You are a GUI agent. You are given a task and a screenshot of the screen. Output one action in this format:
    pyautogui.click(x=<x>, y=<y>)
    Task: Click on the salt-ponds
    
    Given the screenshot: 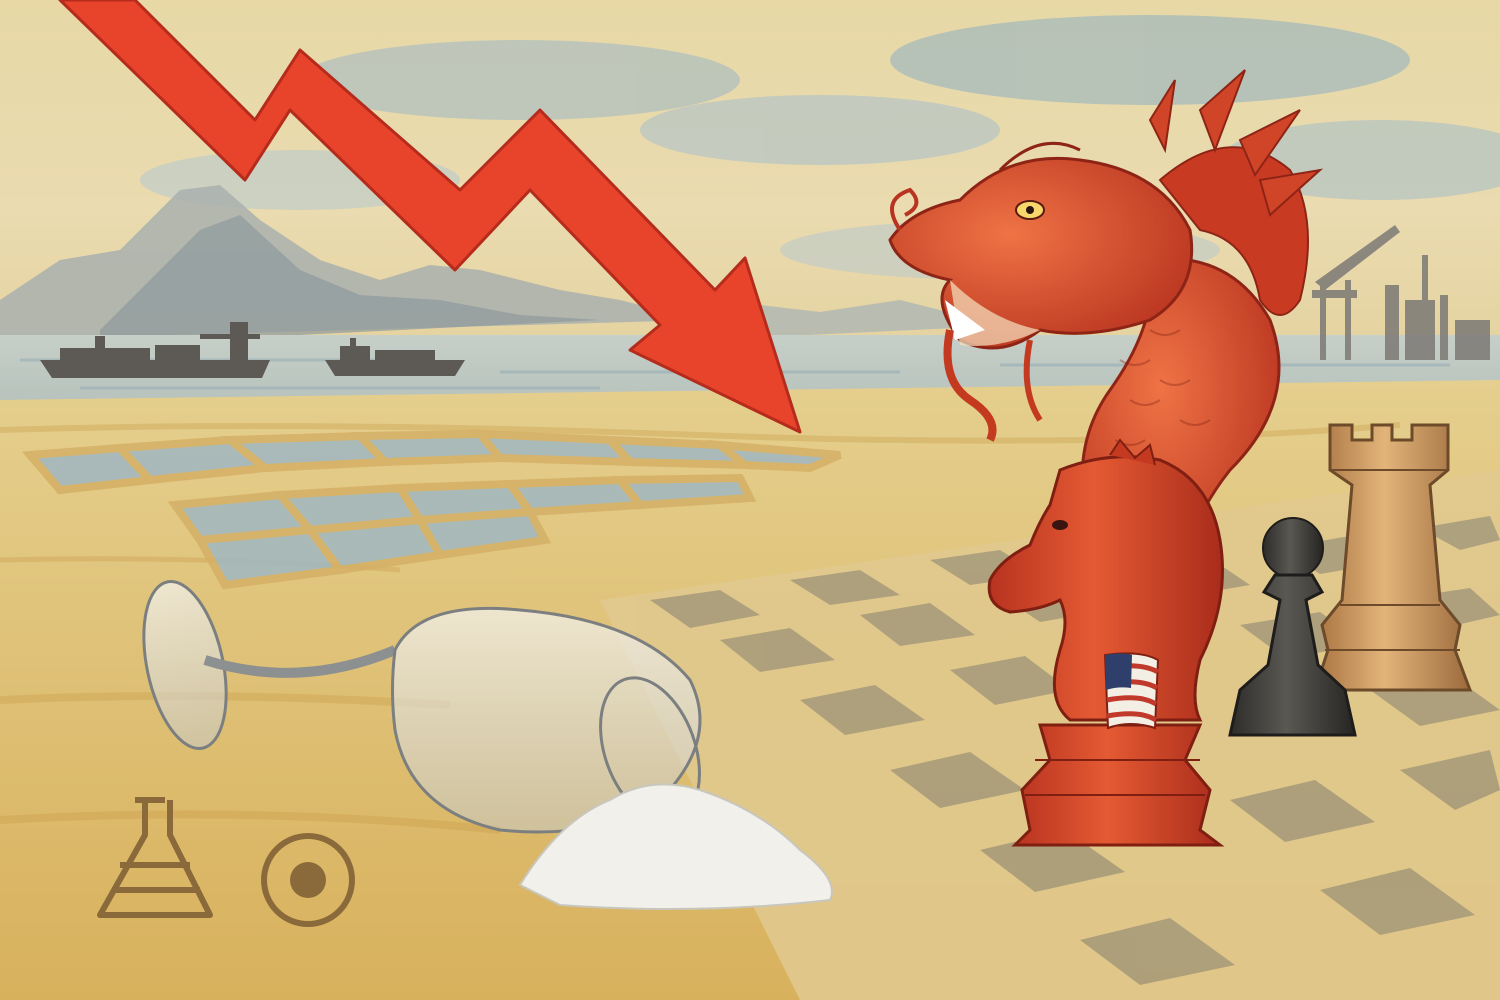 What is the action you would take?
    pyautogui.click(x=431, y=509)
    